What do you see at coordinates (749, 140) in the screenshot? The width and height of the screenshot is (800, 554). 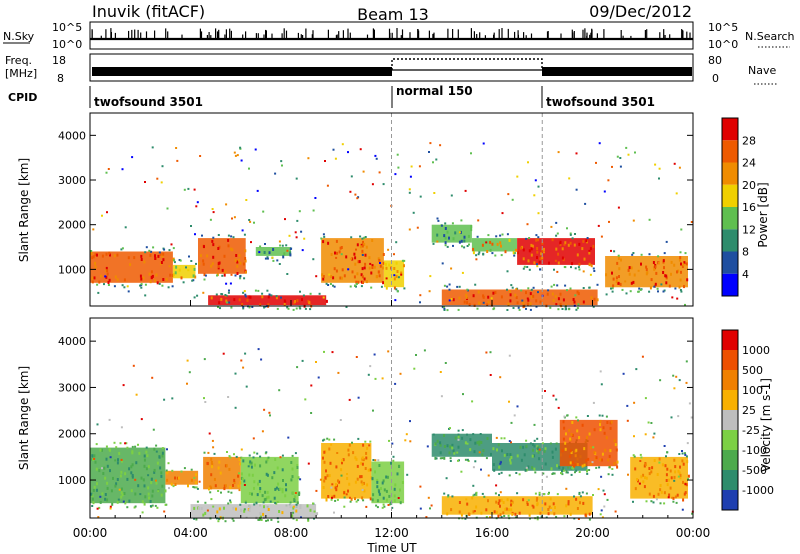 I see `power-colorbar-tick: 28` at bounding box center [749, 140].